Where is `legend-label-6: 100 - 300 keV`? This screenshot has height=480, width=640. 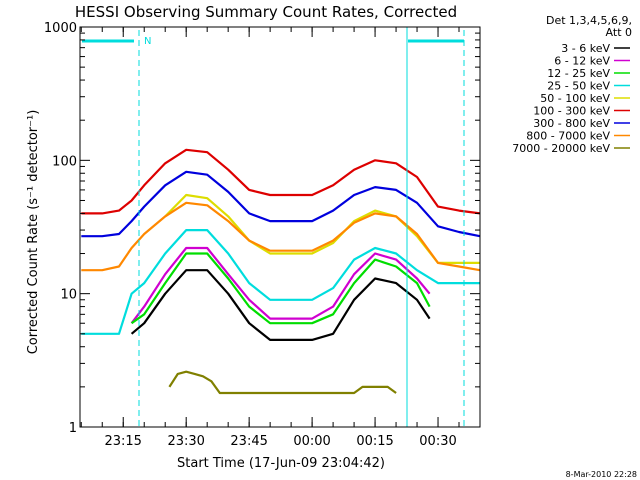
legend-label-6: 100 - 300 keV is located at coordinates (571, 111).